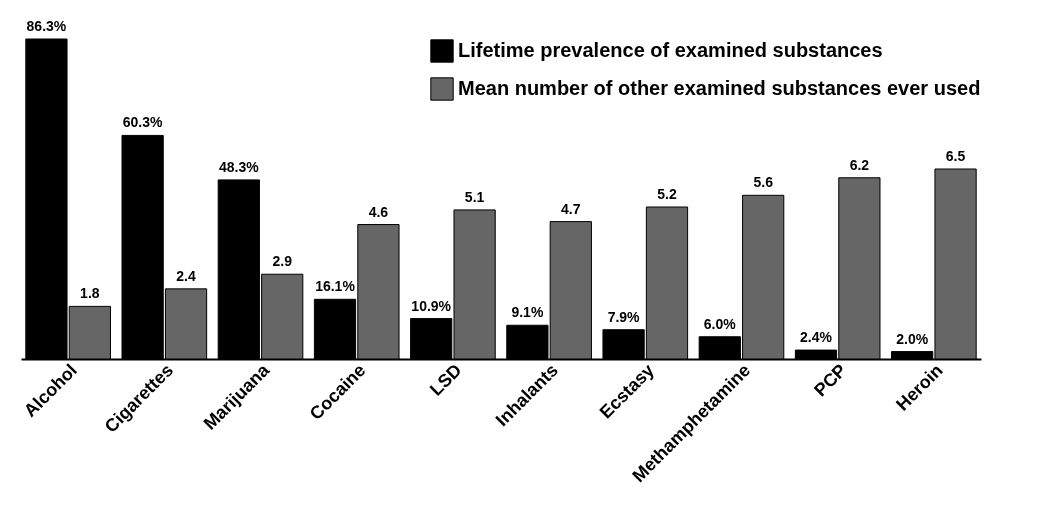 Image resolution: width=1058 pixels, height=514 pixels. What do you see at coordinates (335, 286) in the screenshot?
I see `data-label: 16.1%` at bounding box center [335, 286].